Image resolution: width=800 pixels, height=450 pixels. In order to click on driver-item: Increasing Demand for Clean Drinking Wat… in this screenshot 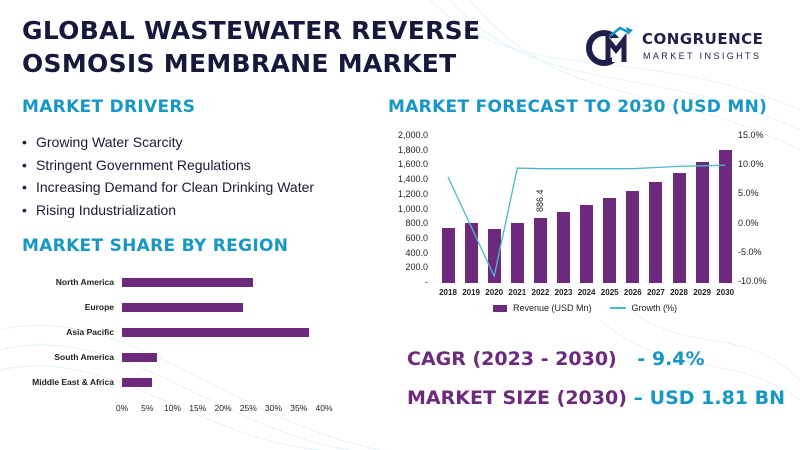, I will do `click(168, 187)`.